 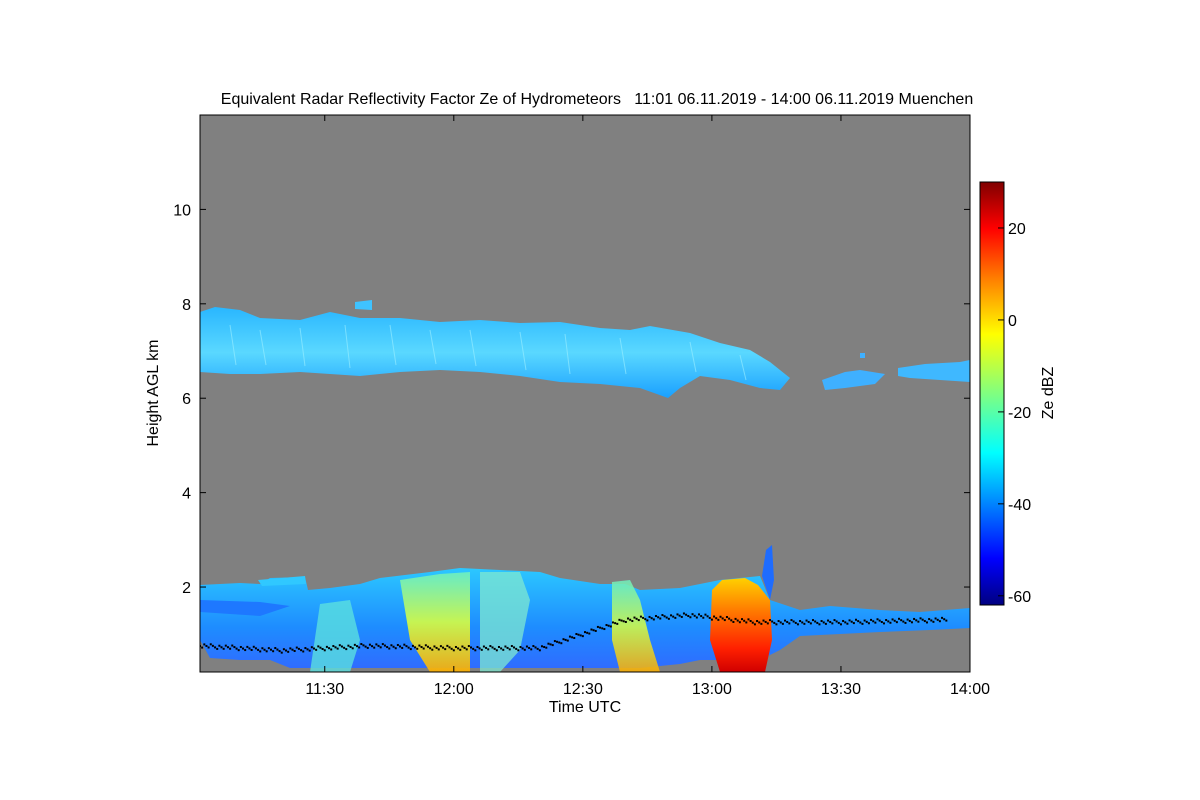 What do you see at coordinates (583, 689) in the screenshot?
I see `x-tick-label: 12:30` at bounding box center [583, 689].